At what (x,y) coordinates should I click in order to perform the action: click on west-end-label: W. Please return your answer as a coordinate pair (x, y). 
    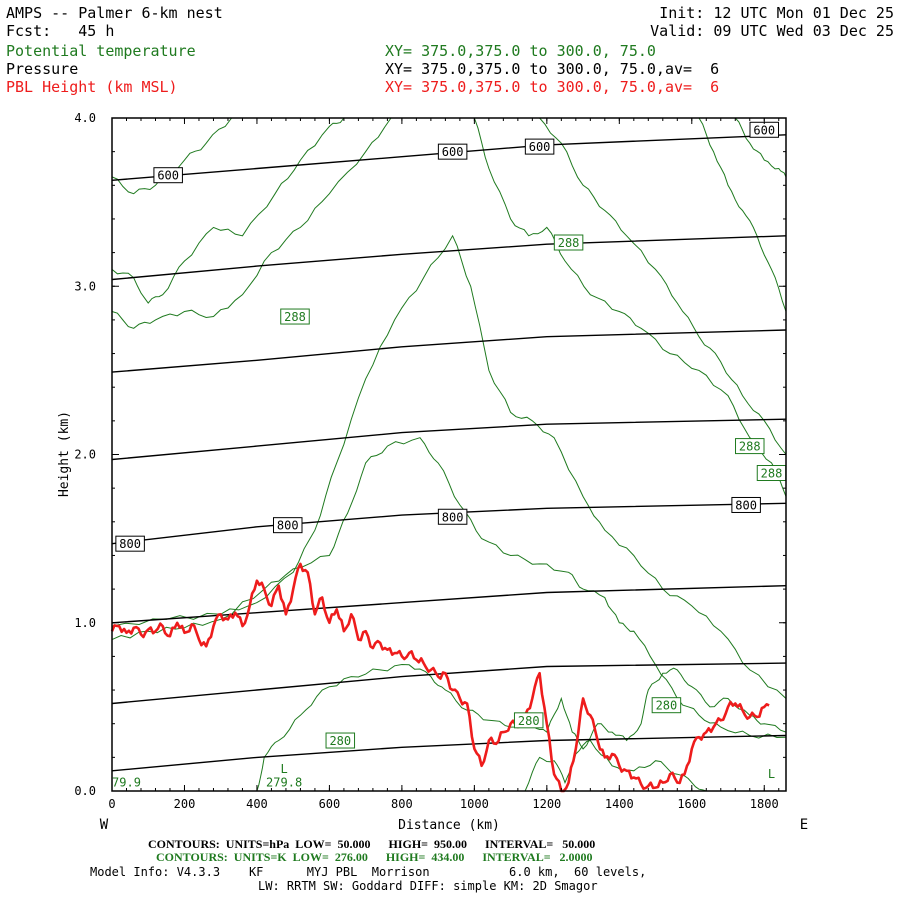
    Looking at the image, I should click on (104, 825).